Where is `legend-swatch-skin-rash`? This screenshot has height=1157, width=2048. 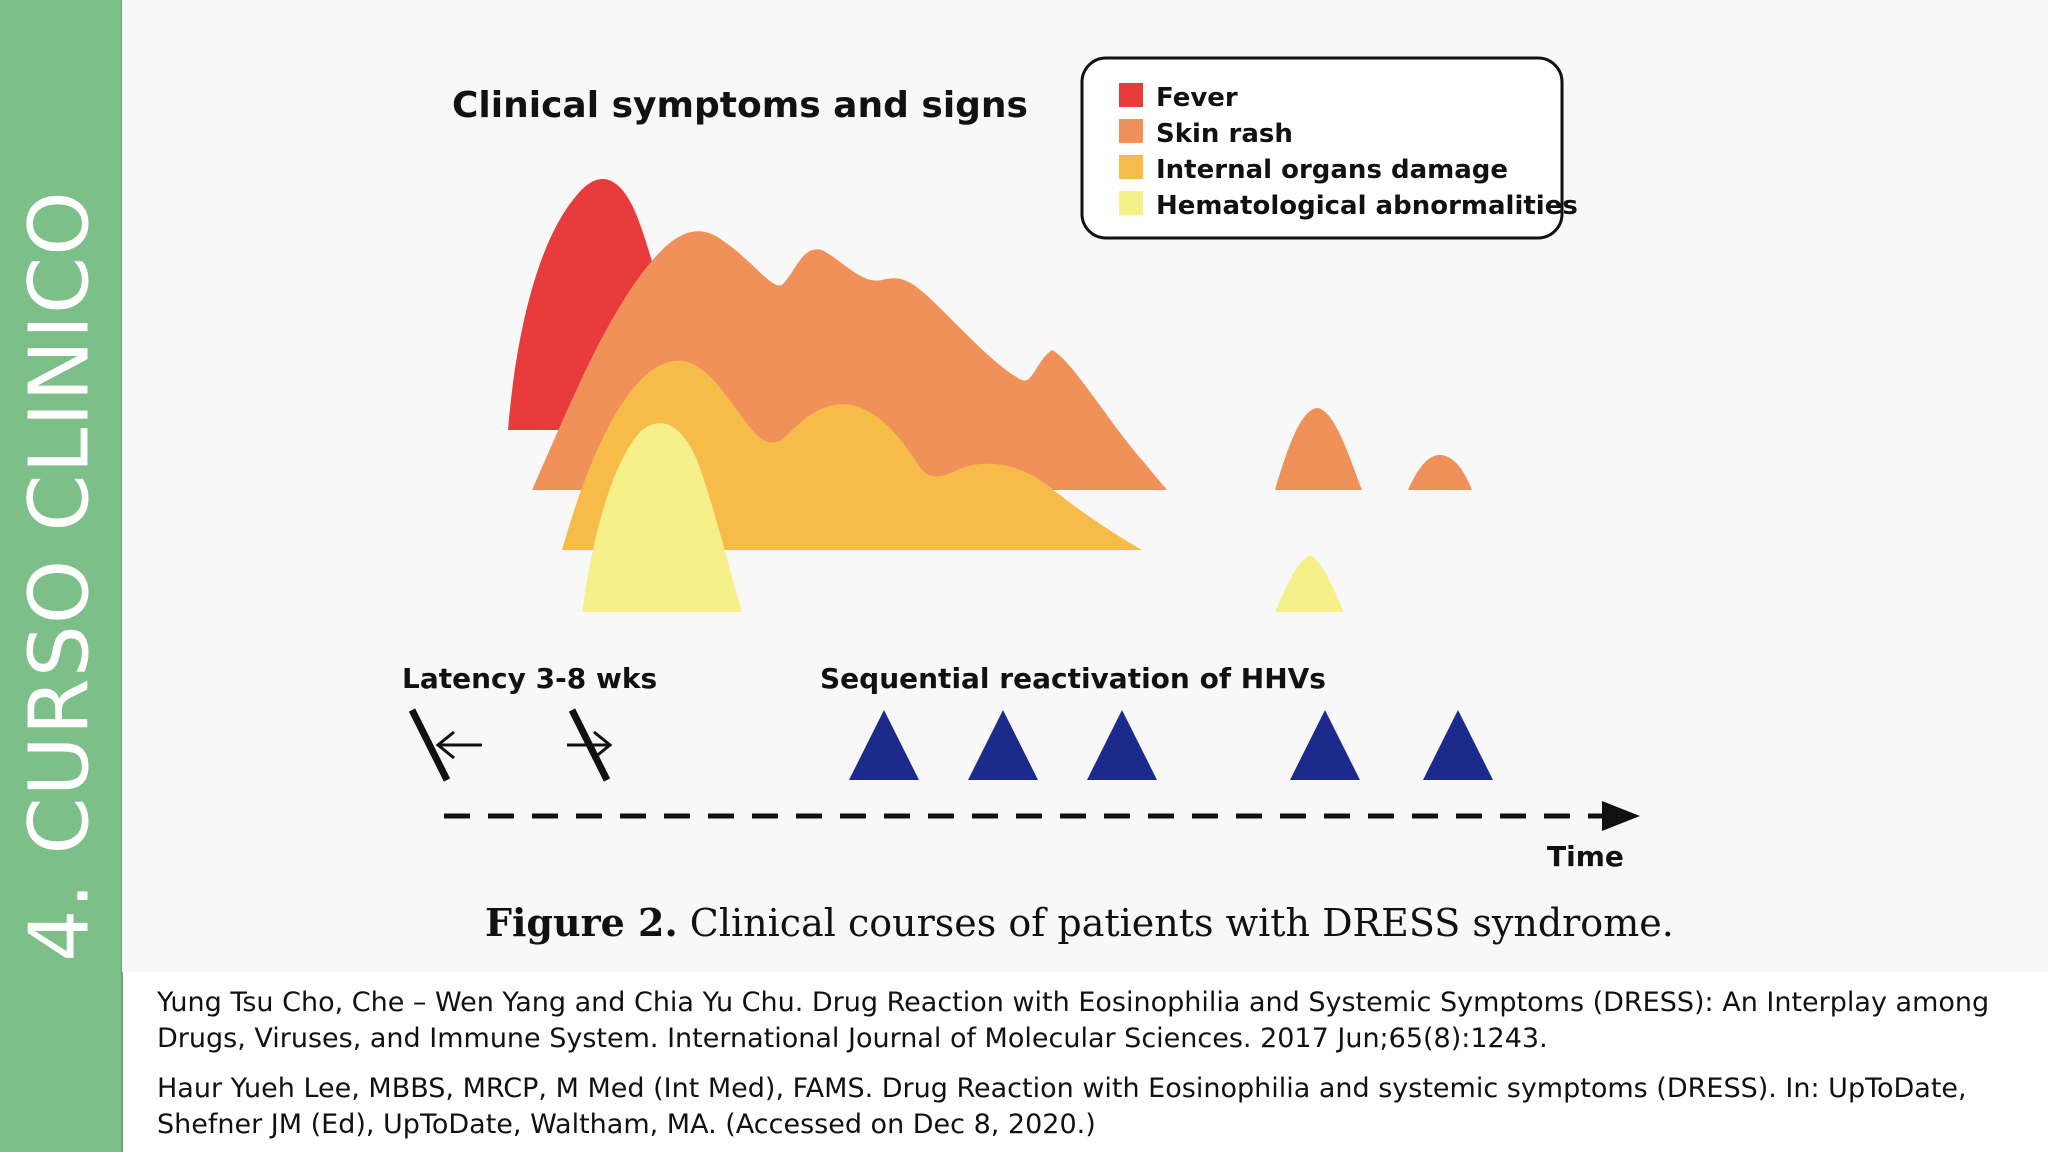
legend-swatch-skin-rash is located at coordinates (1131, 131).